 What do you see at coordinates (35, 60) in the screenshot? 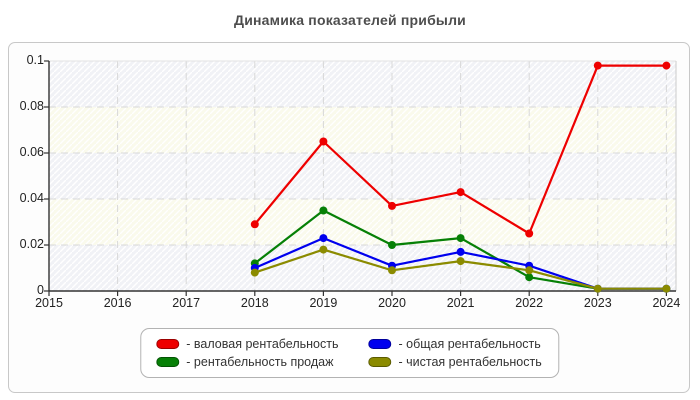
I see `y-tick-label-0.1: 0.1` at bounding box center [35, 60].